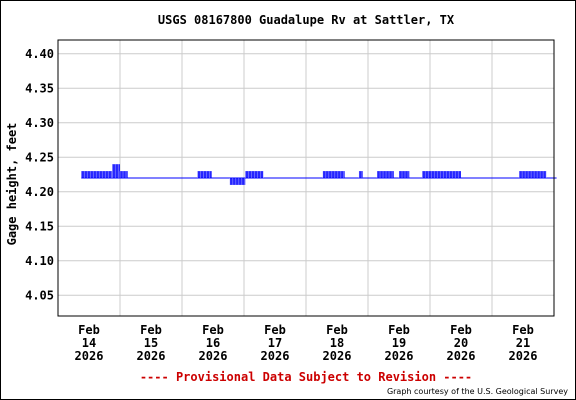  What do you see at coordinates (89, 343) in the screenshot?
I see `x-tick-label-line: 14` at bounding box center [89, 343].